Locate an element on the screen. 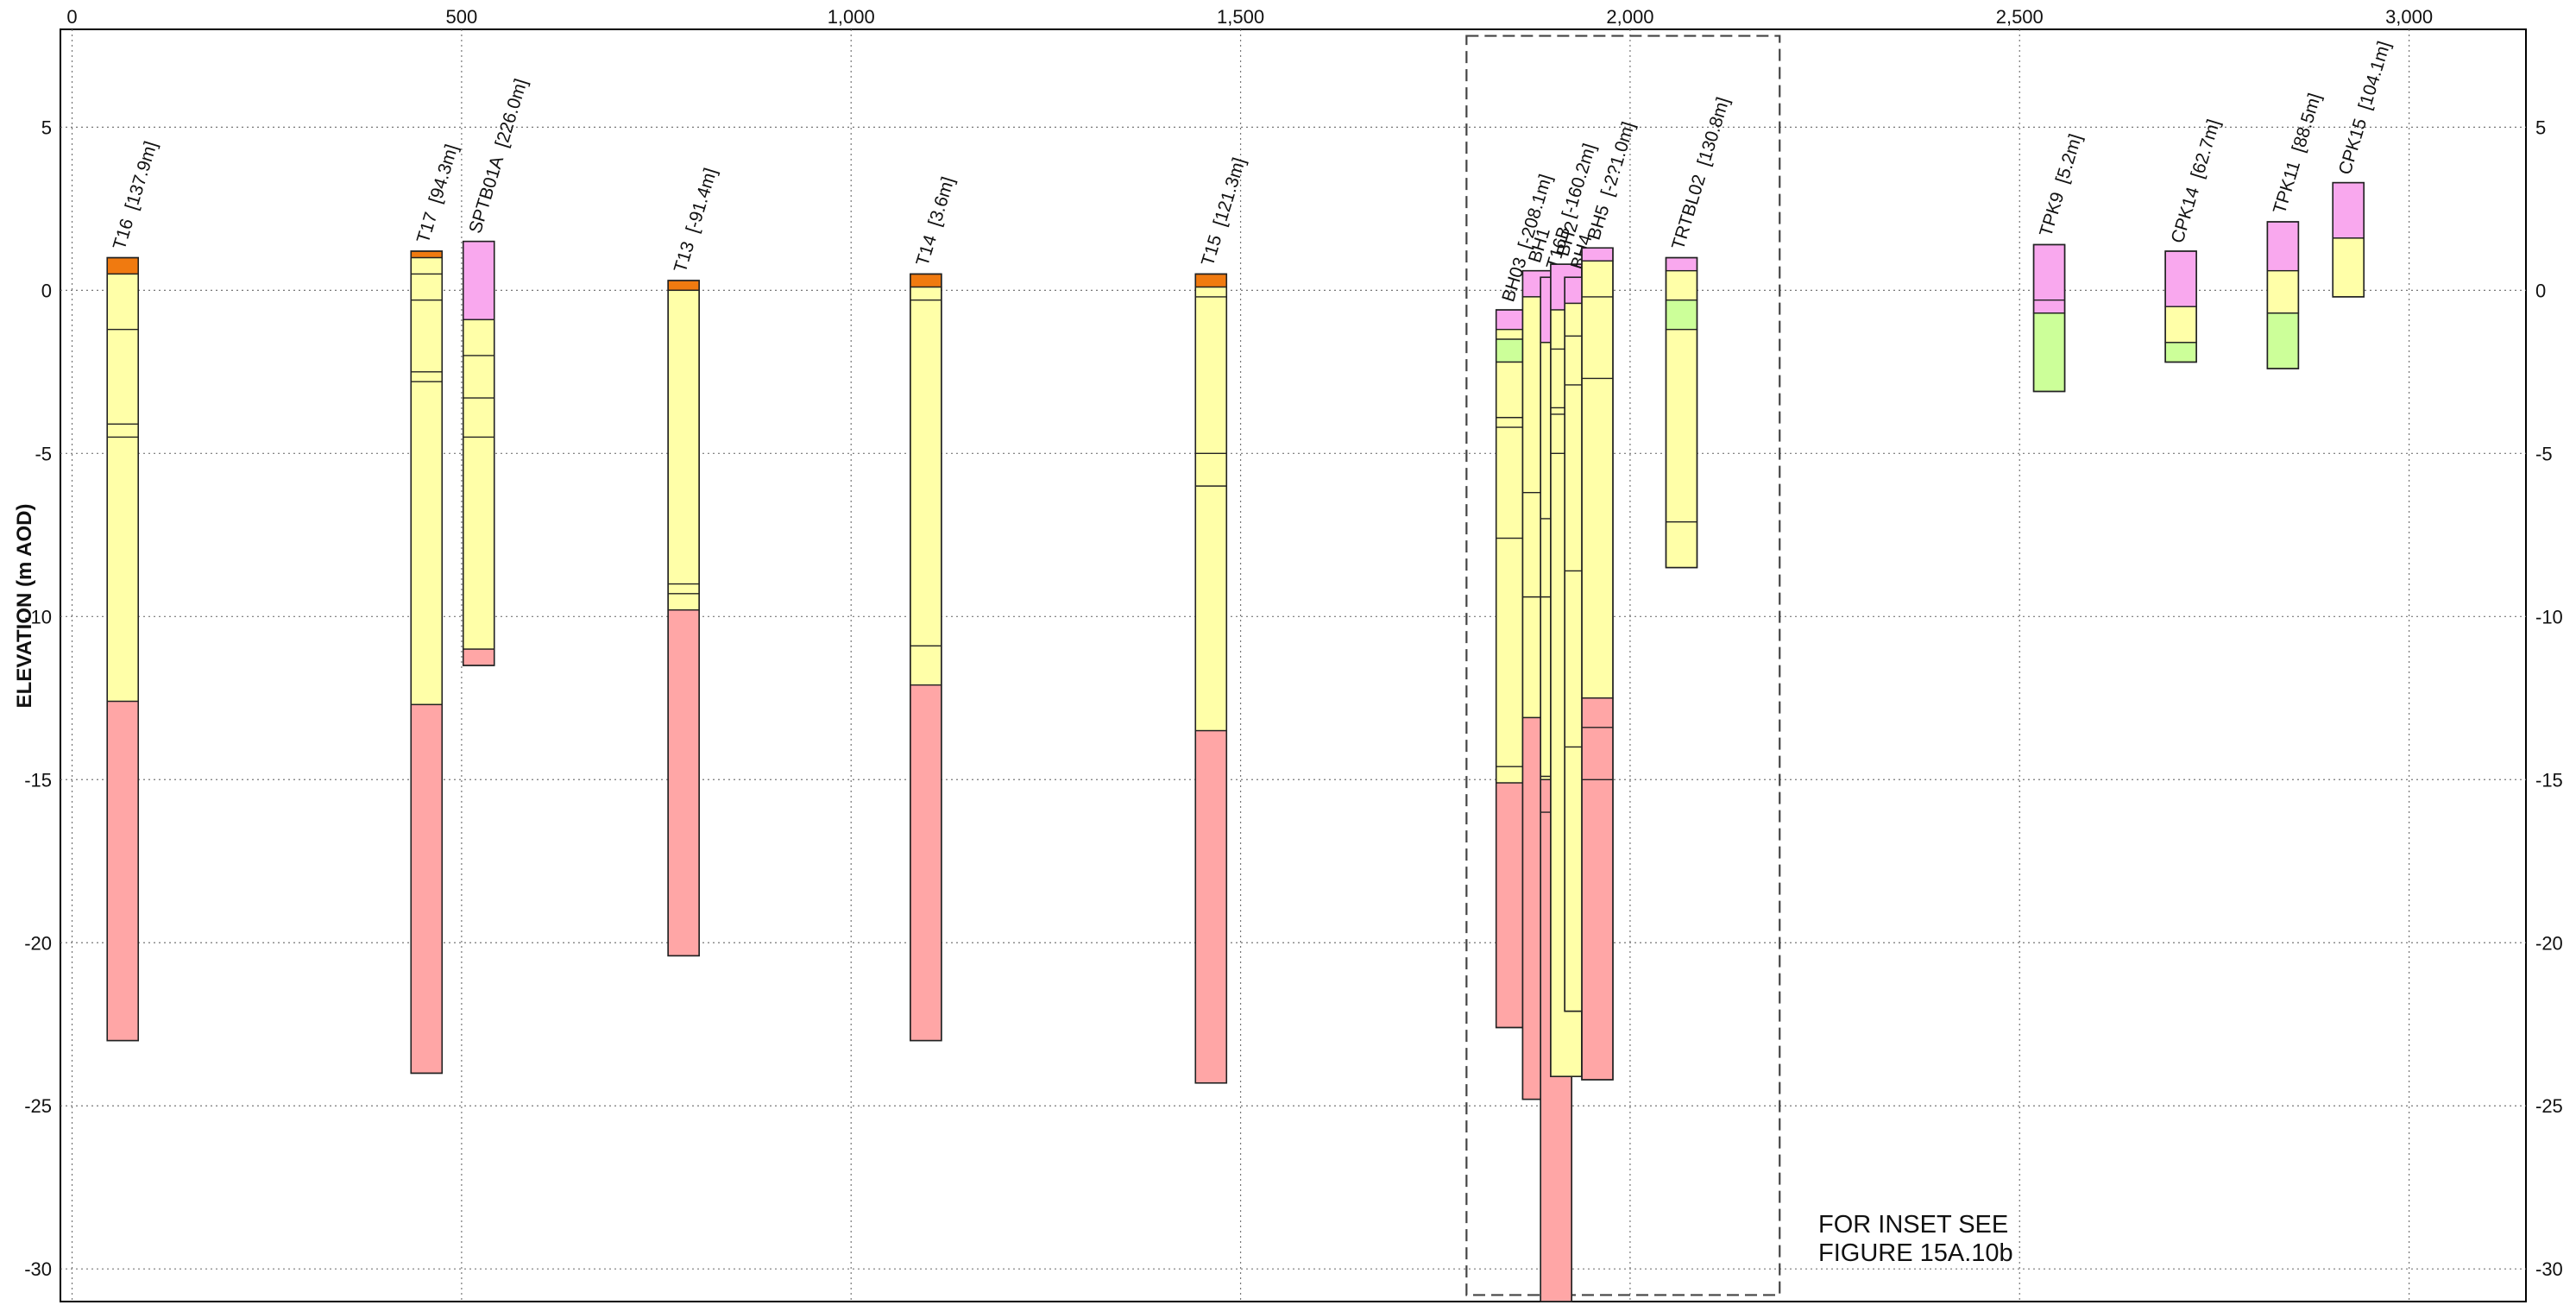  borehole-t17: T17[94.3m] is located at coordinates (436, 608).